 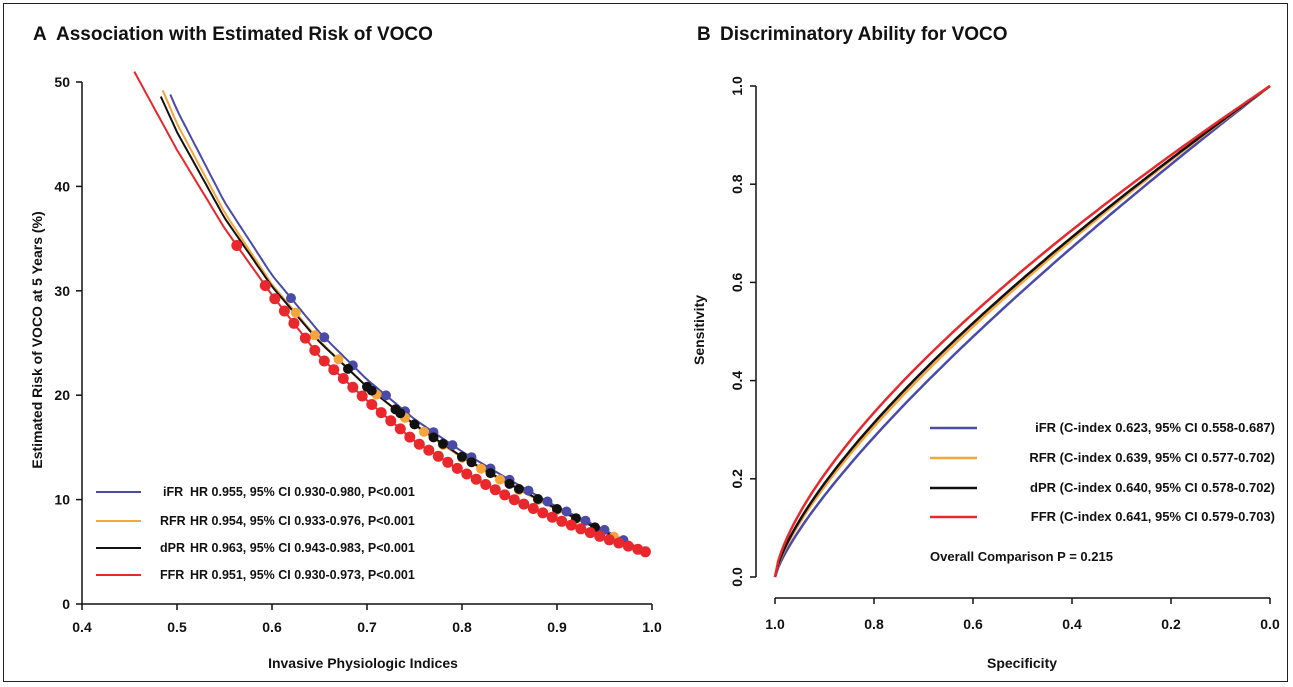 I want to click on panel-b-xtick-label: 1.0, so click(x=775, y=624).